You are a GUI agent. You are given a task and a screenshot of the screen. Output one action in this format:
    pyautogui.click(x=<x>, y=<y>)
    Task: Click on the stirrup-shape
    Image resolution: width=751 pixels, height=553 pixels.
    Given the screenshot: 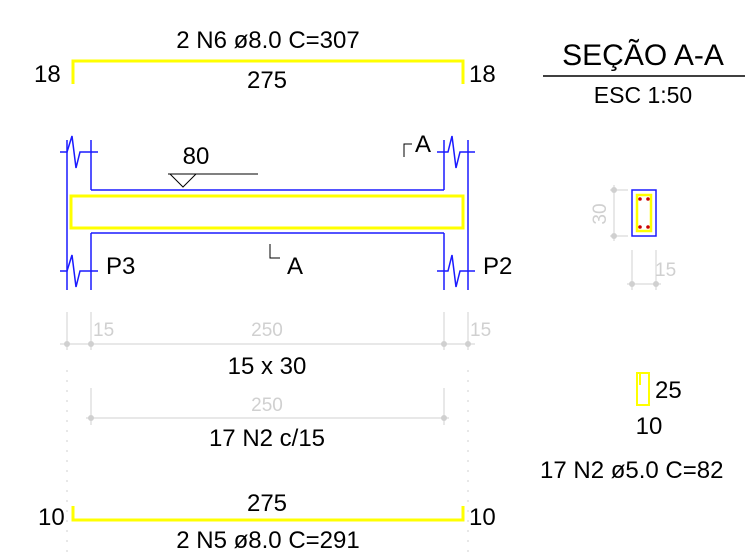 What is the action you would take?
    pyautogui.click(x=643, y=389)
    